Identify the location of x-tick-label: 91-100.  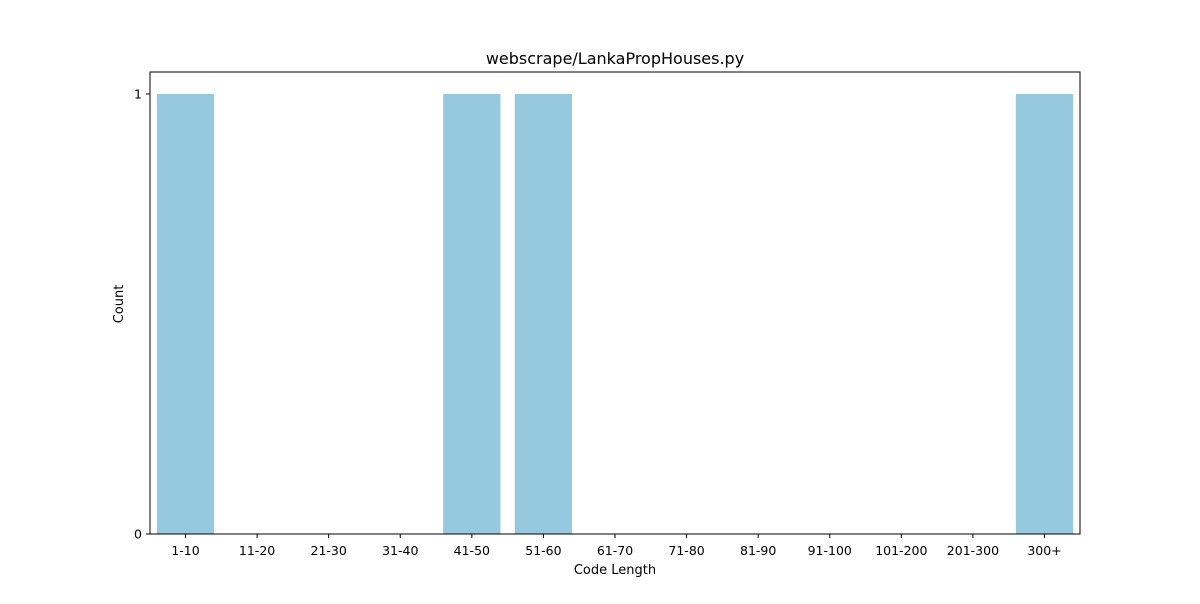
(830, 550).